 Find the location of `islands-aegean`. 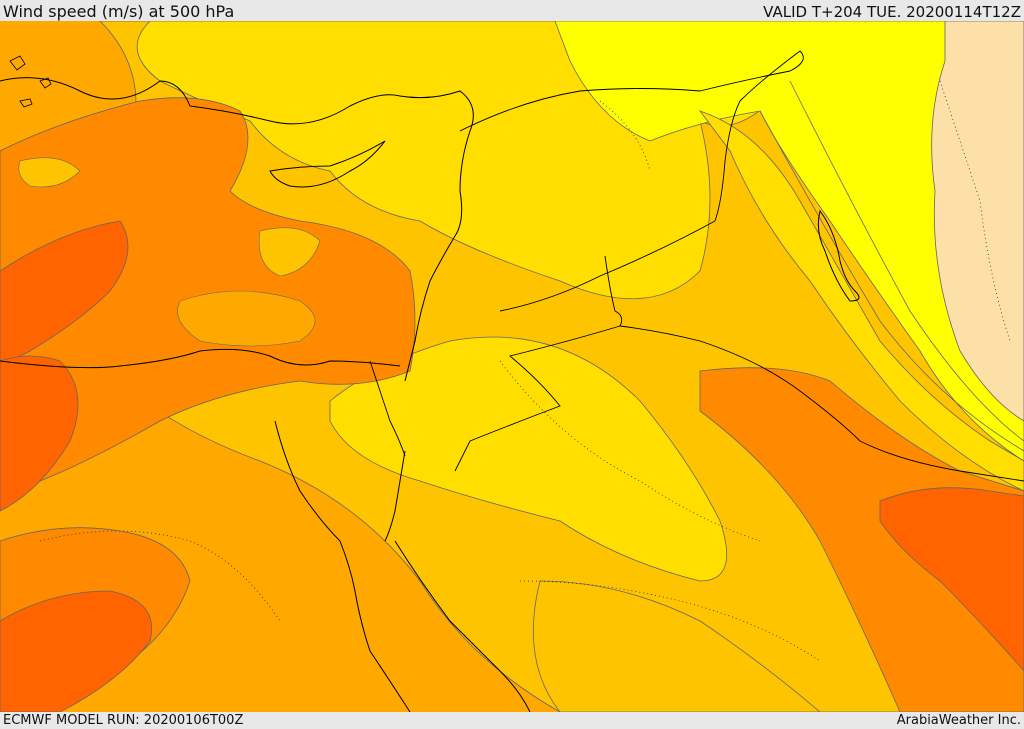

islands-aegean is located at coordinates (30, 81).